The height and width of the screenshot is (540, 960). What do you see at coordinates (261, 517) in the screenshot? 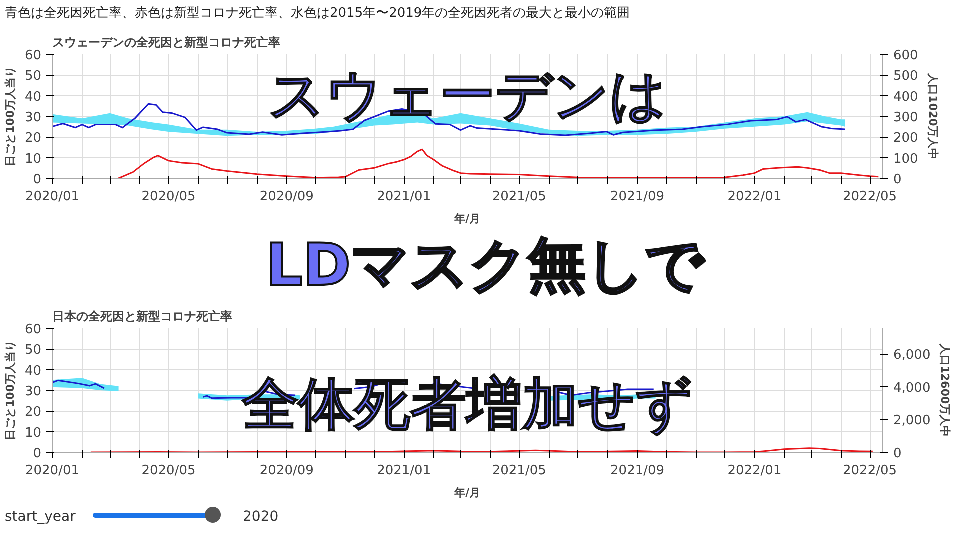
I see `text: 2020` at bounding box center [261, 517].